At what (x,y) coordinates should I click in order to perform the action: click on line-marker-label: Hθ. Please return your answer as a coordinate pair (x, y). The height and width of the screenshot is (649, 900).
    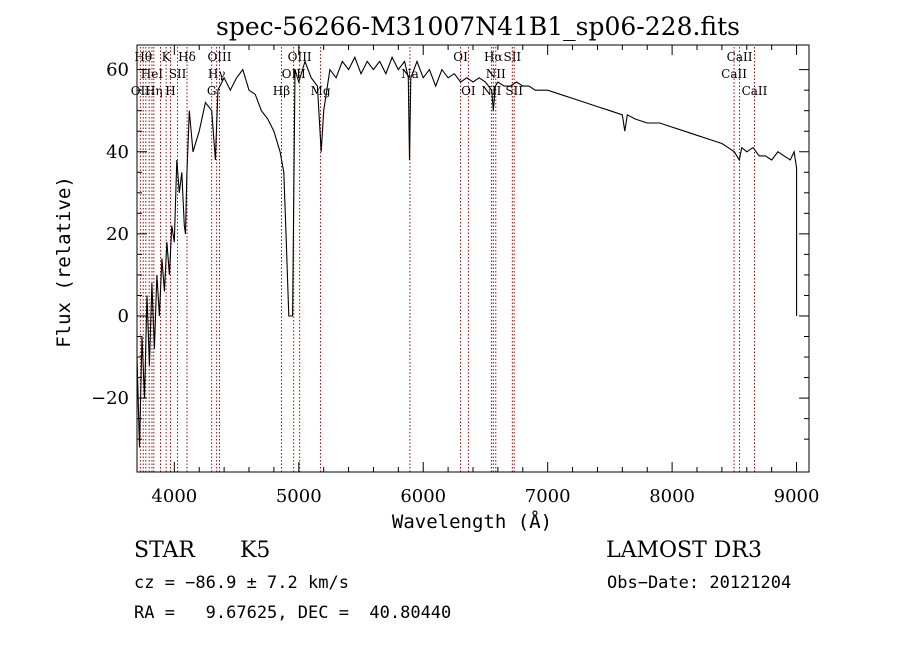
    Looking at the image, I should click on (143, 57).